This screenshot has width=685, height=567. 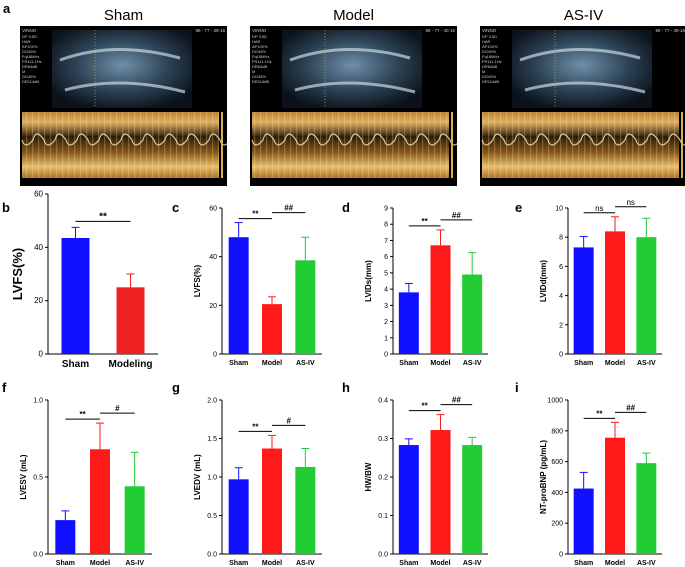 What do you see at coordinates (352, 69) in the screenshot?
I see `b-mode-image` at bounding box center [352, 69].